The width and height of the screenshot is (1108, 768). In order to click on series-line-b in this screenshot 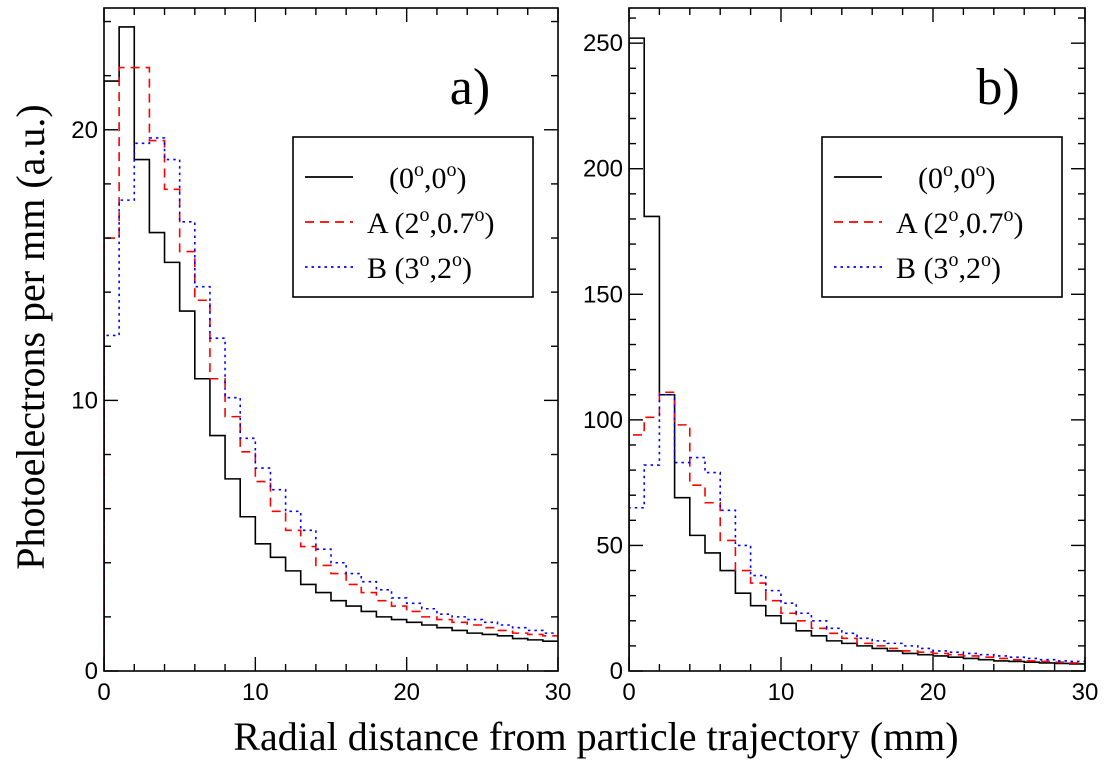, I will do `click(857, 532)`.